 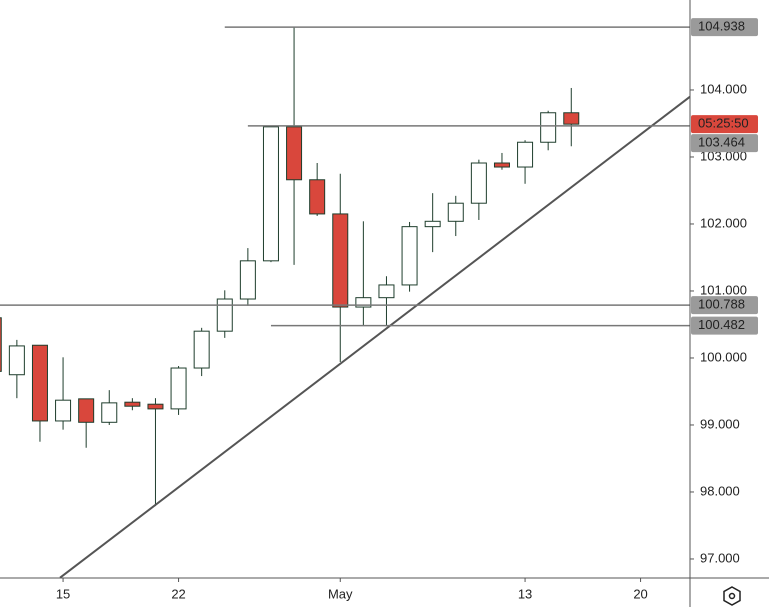 What do you see at coordinates (723, 155) in the screenshot?
I see `y-tick-label: 103.000` at bounding box center [723, 155].